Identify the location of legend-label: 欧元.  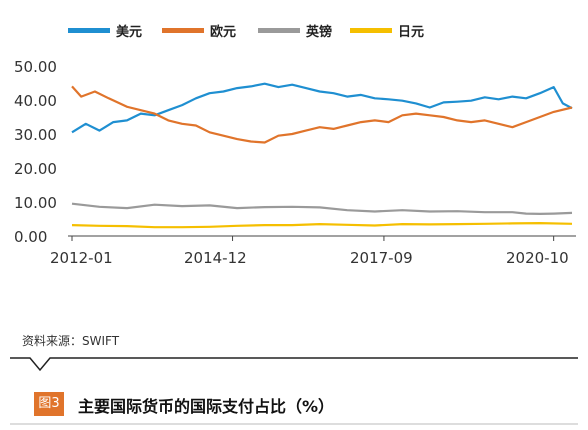
(223, 32).